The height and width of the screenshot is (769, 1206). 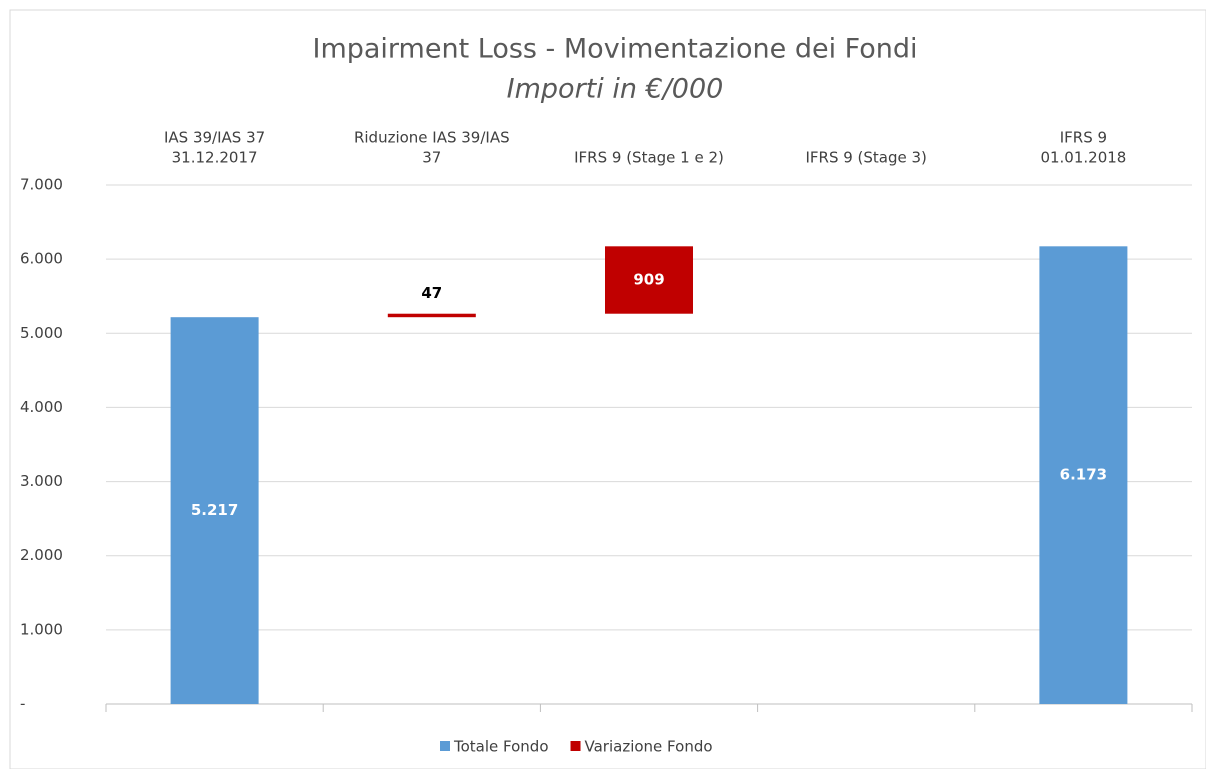 What do you see at coordinates (22, 704) in the screenshot?
I see `y-tick-label: -` at bounding box center [22, 704].